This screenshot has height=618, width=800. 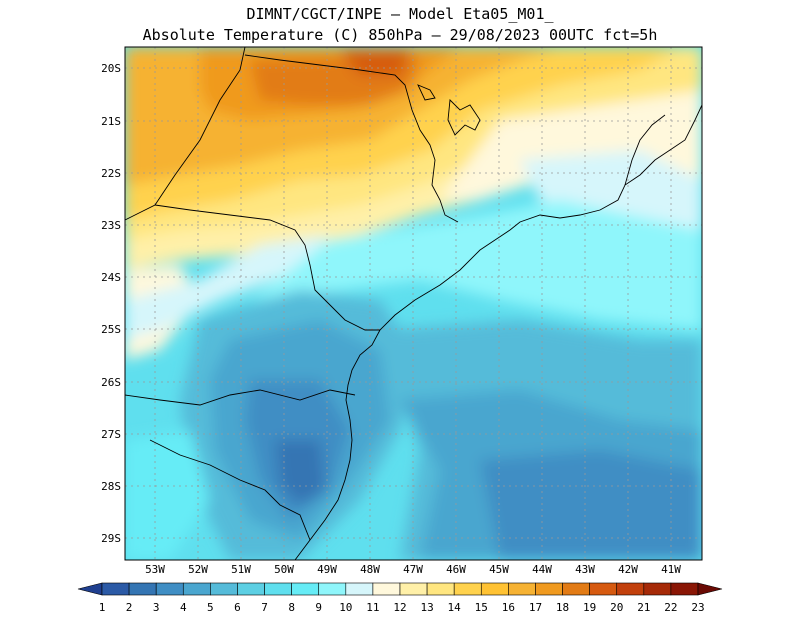 I want to click on lat-label: 20S, so click(x=111, y=68).